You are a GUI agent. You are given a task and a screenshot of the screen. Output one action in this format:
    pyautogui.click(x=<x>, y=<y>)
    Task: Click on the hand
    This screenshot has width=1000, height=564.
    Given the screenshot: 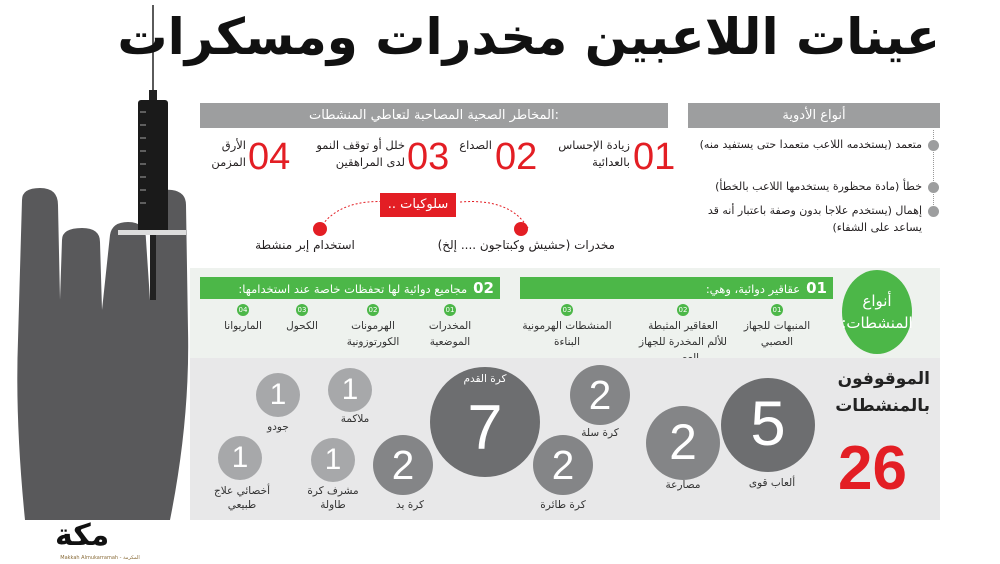 What is the action you would take?
    pyautogui.click(x=103, y=354)
    